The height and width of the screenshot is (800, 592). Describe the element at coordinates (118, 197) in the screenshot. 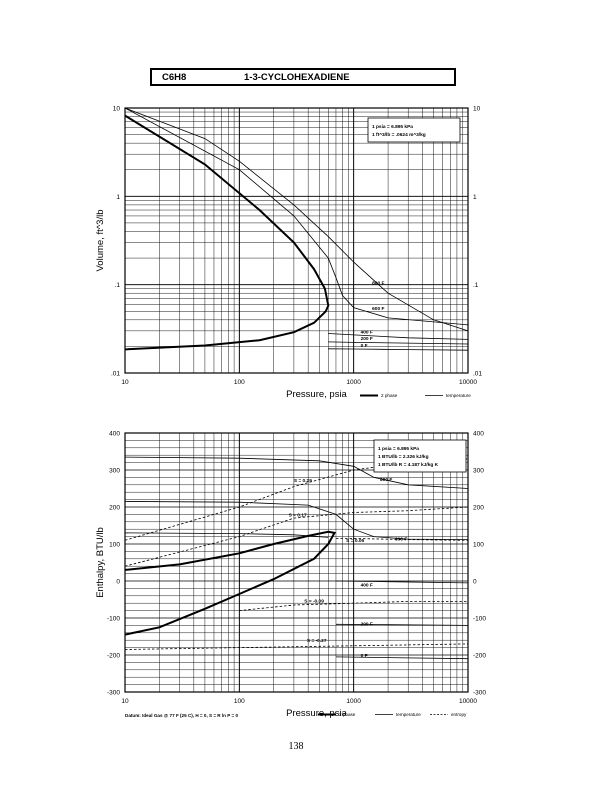

I see `y-tick-label-left: 1` at that location.